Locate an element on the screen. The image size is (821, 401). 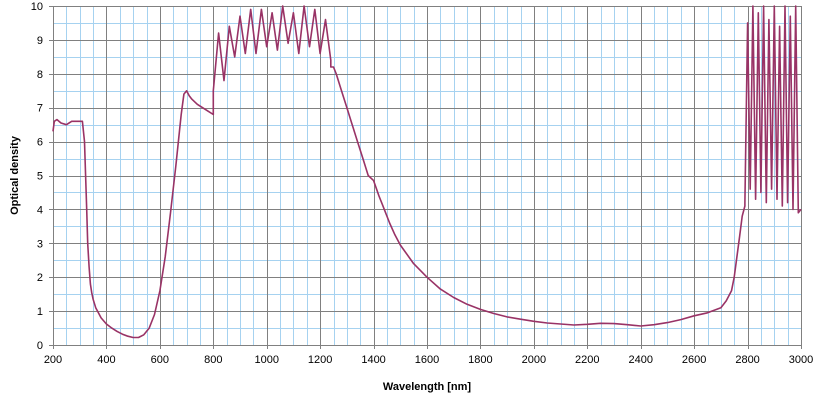
y-tick-label: 2 is located at coordinates (40, 278).